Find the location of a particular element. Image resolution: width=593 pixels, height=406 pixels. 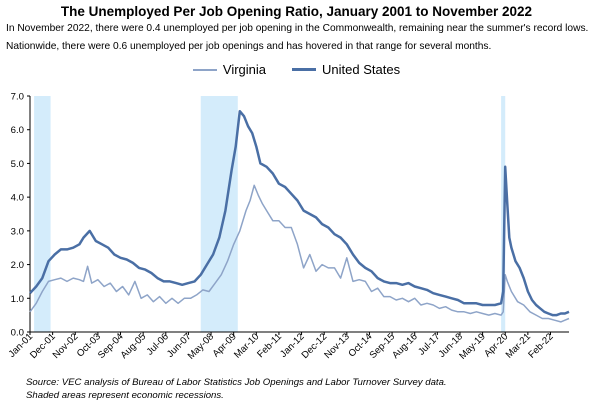

legend-swatch-united-states is located at coordinates (304, 69).